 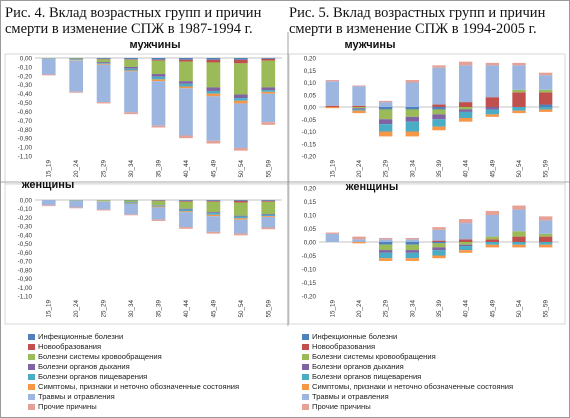 I want to click on legend-label: Инфекционные болезни, so click(x=81, y=336).